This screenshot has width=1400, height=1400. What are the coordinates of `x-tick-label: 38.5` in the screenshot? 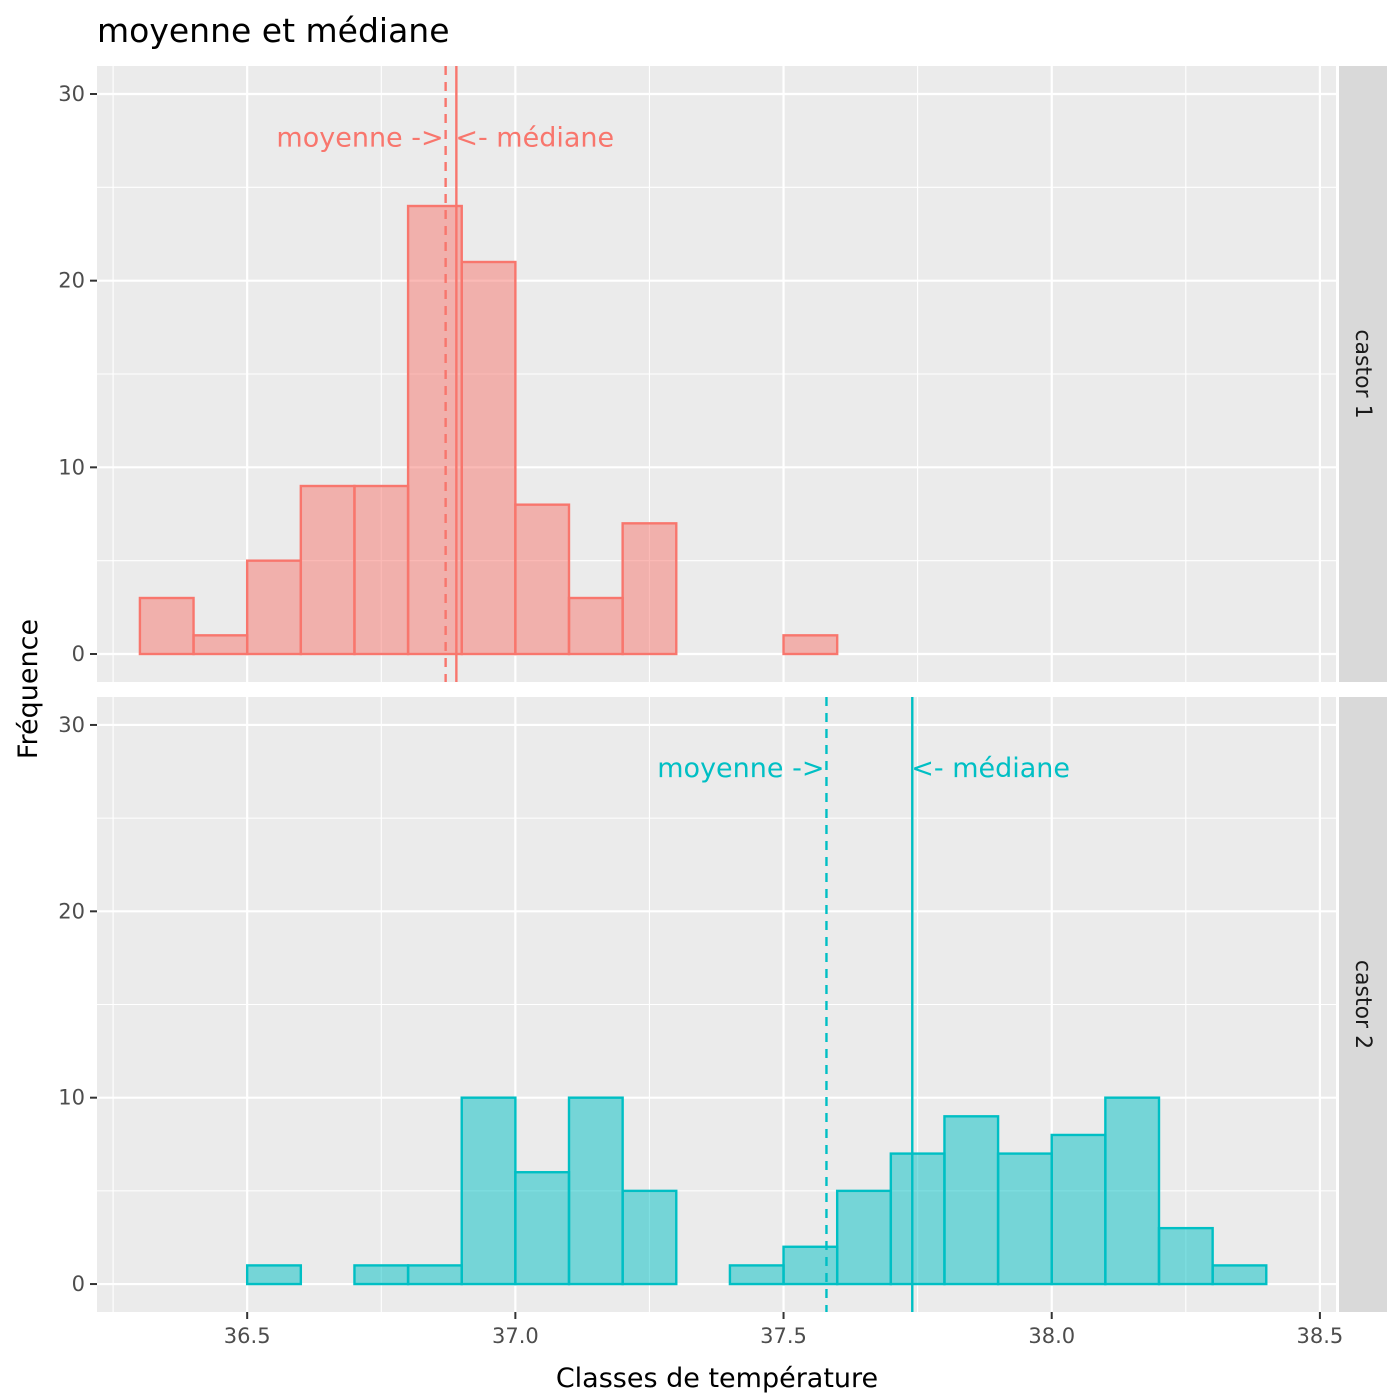 It's located at (1320, 1336).